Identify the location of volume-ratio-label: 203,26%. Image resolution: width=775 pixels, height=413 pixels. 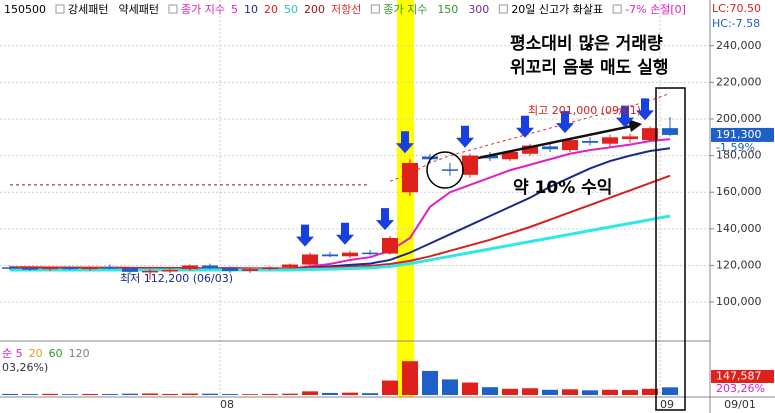
(740, 388).